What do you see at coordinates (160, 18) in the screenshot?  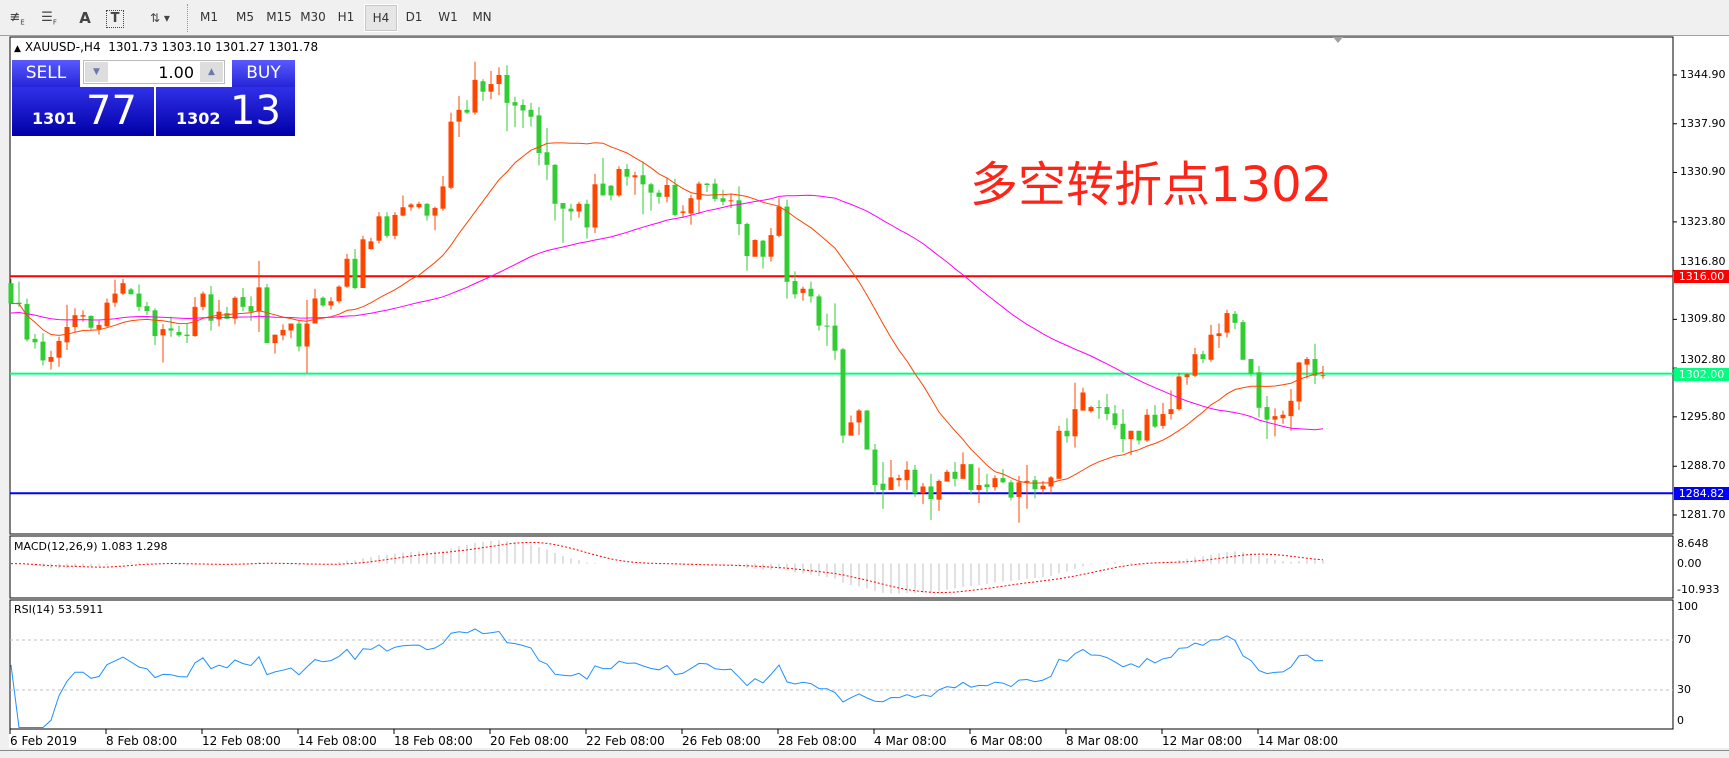 I see `arrows-icon: ⇅ ▾` at bounding box center [160, 18].